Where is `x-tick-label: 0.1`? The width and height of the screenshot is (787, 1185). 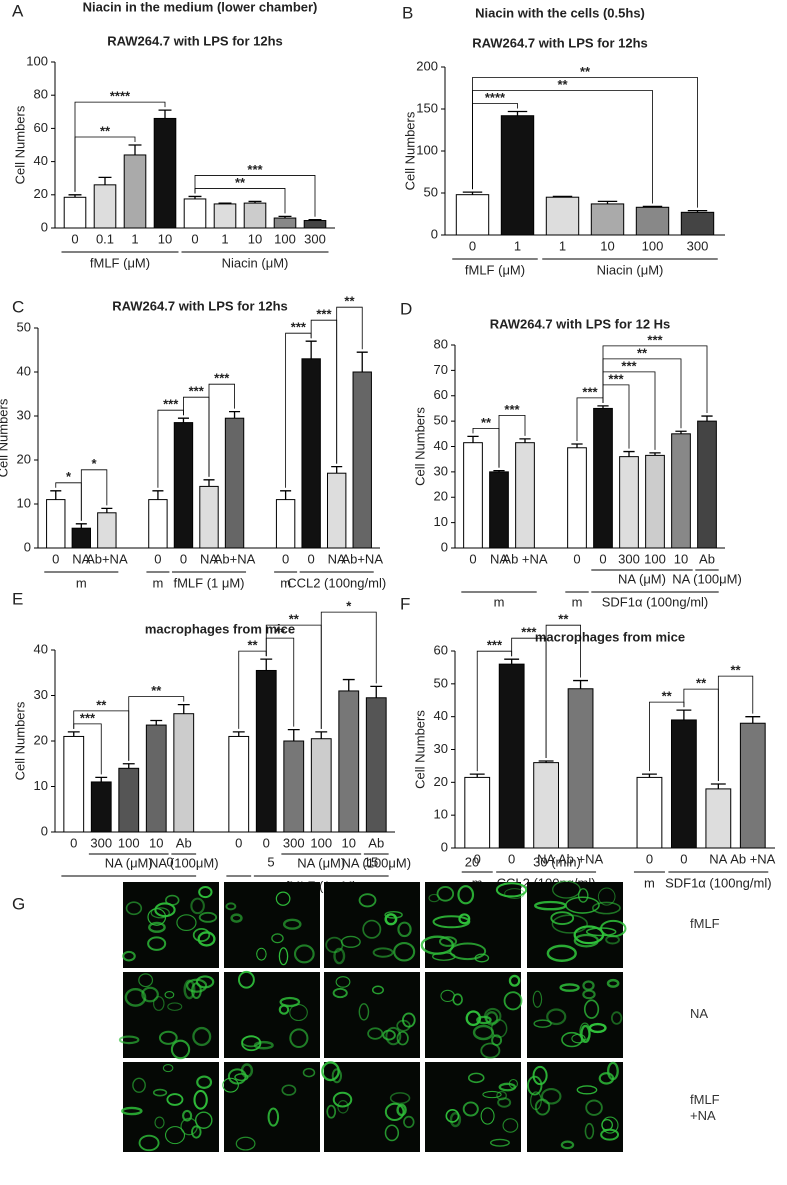 x-tick-label: 0.1 is located at coordinates (105, 238).